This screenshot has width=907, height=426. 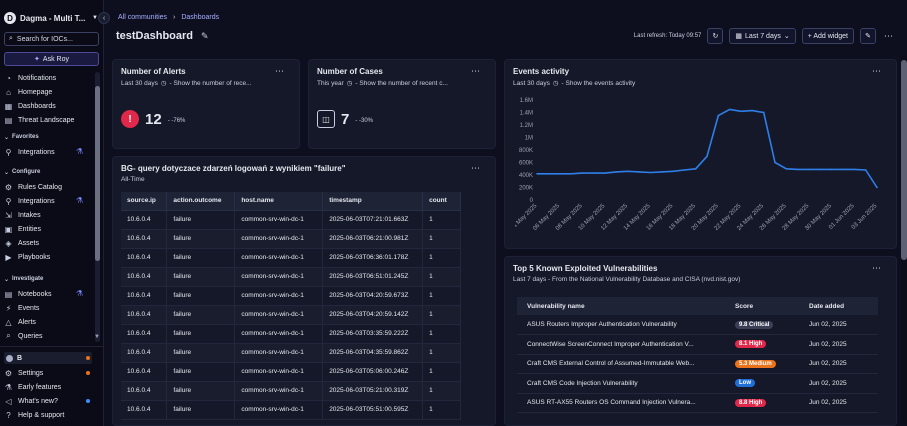 I want to click on user-menu: B, so click(x=48, y=358).